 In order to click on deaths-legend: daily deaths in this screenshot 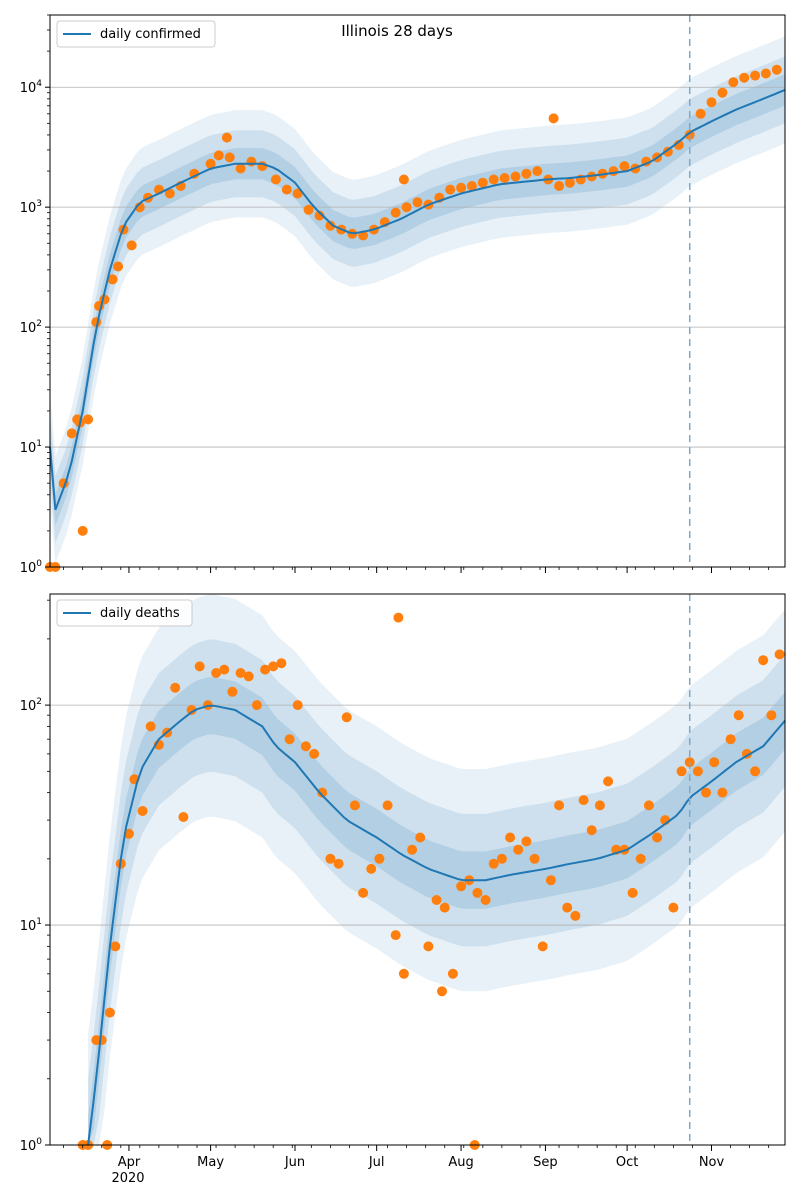, I will do `click(124, 613)`.